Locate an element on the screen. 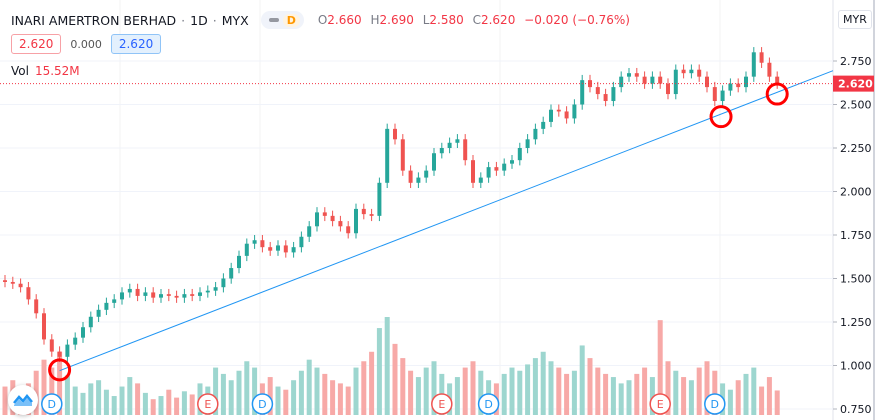  sell-price-button: 2.620 is located at coordinates (36, 44).